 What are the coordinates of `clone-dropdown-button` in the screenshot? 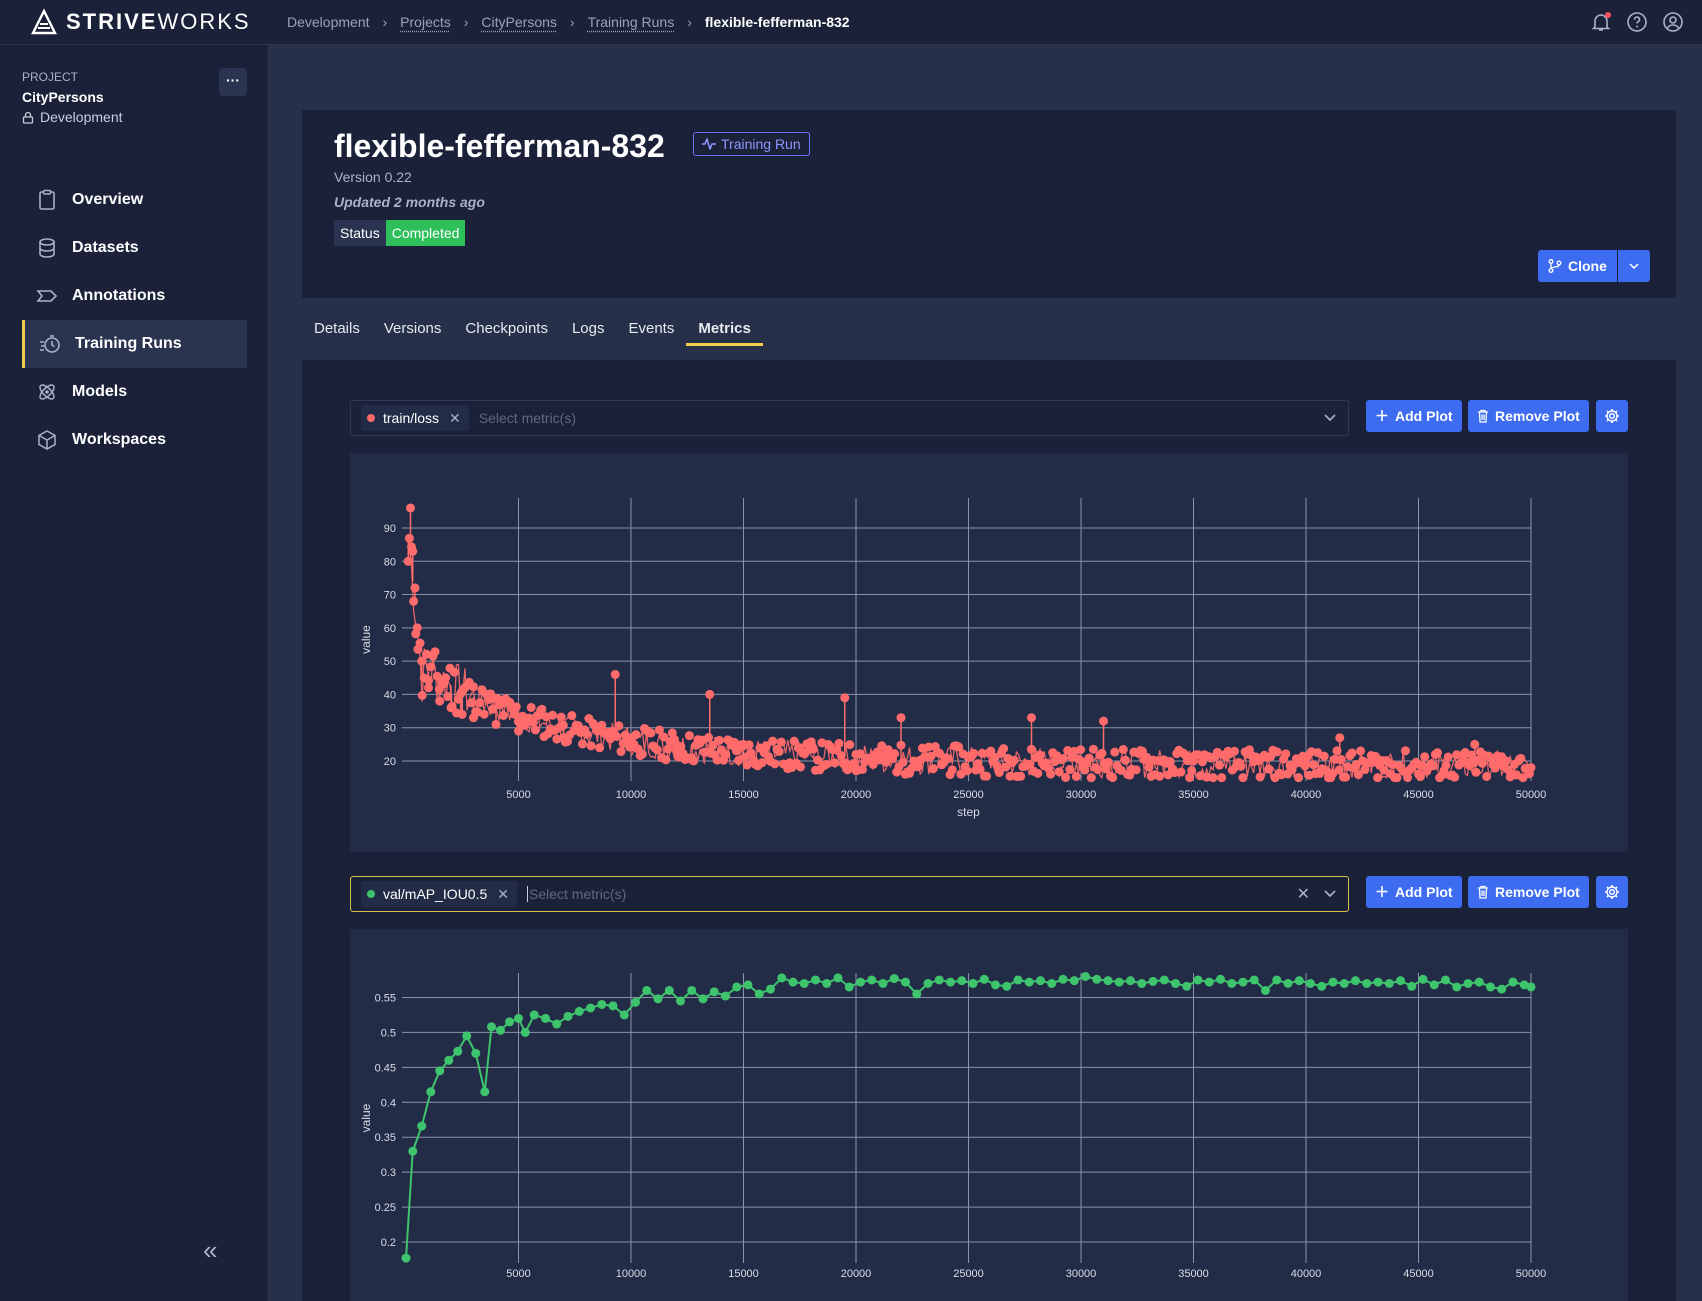 It's located at (1633, 266).